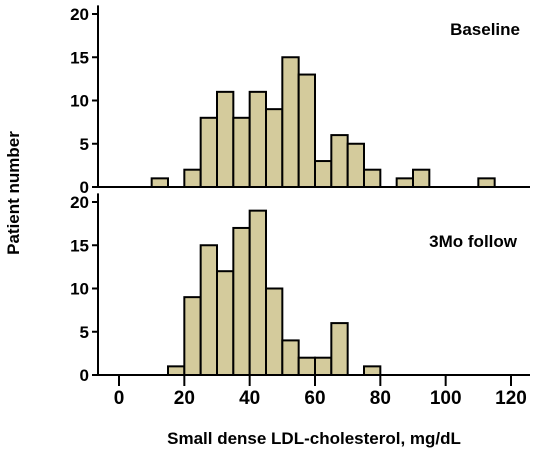  I want to click on x-tick-label: 0, so click(119, 398).